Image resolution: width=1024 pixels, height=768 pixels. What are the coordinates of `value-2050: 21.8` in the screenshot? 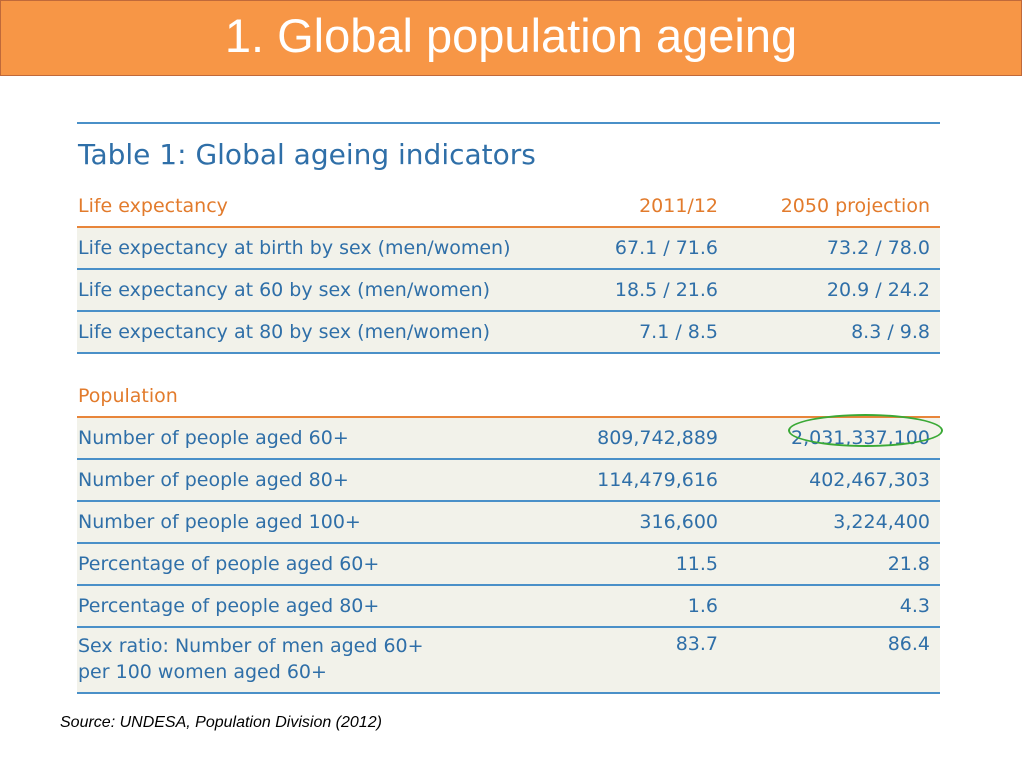 It's located at (908, 564).